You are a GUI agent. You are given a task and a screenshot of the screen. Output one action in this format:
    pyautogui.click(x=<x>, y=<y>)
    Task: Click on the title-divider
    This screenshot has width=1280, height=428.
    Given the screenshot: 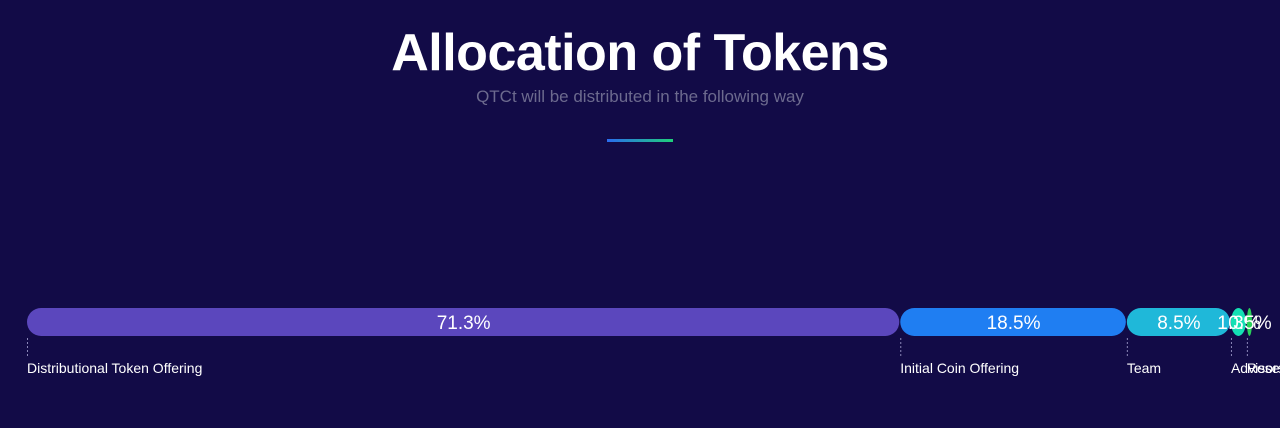 What is the action you would take?
    pyautogui.click(x=640, y=140)
    